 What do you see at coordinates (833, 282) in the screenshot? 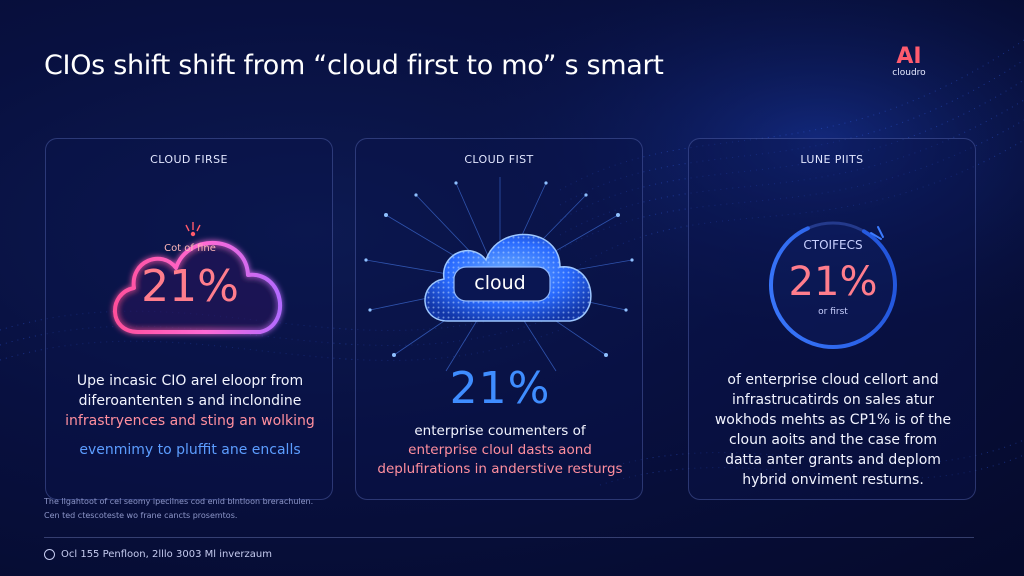
I see `ring-value: 21%` at bounding box center [833, 282].